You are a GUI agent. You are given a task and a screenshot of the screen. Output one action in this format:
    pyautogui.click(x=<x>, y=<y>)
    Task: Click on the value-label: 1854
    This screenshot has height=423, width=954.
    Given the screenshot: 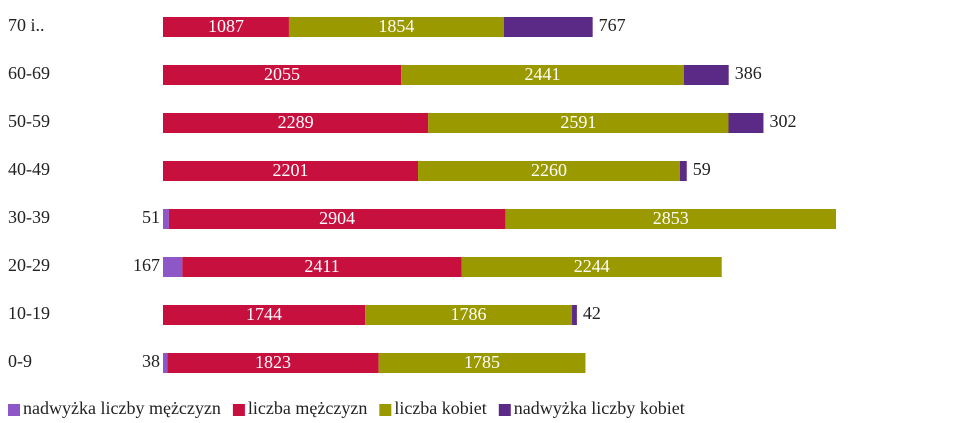 What is the action you would take?
    pyautogui.click(x=396, y=26)
    